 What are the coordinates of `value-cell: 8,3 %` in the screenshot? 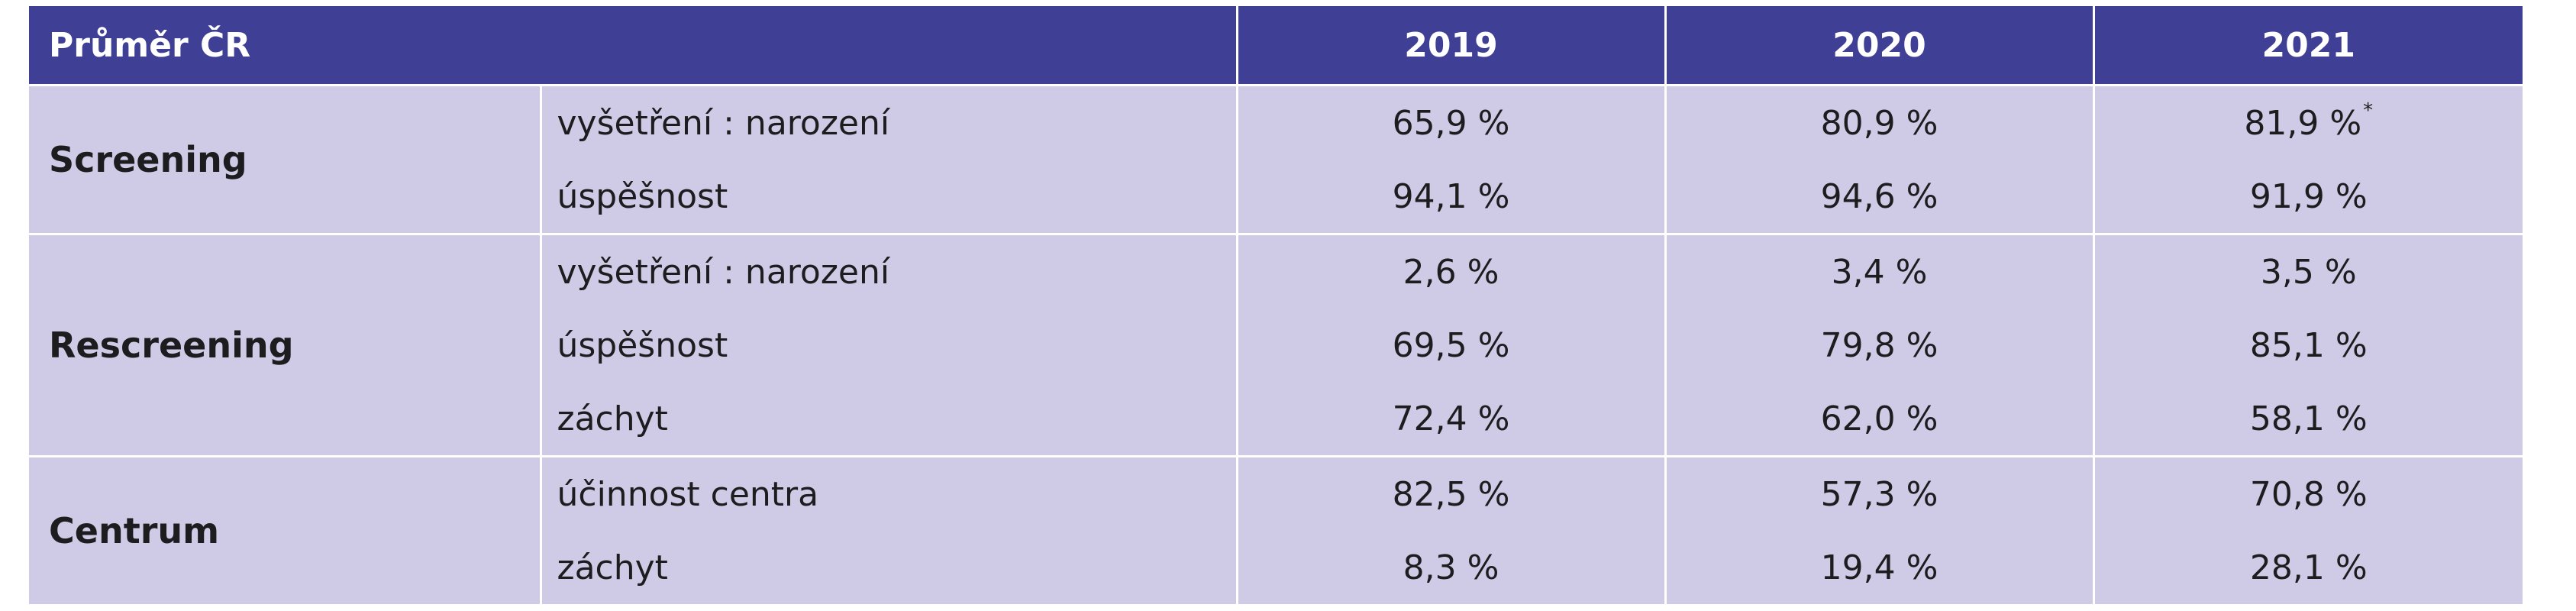 It's located at (1452, 568).